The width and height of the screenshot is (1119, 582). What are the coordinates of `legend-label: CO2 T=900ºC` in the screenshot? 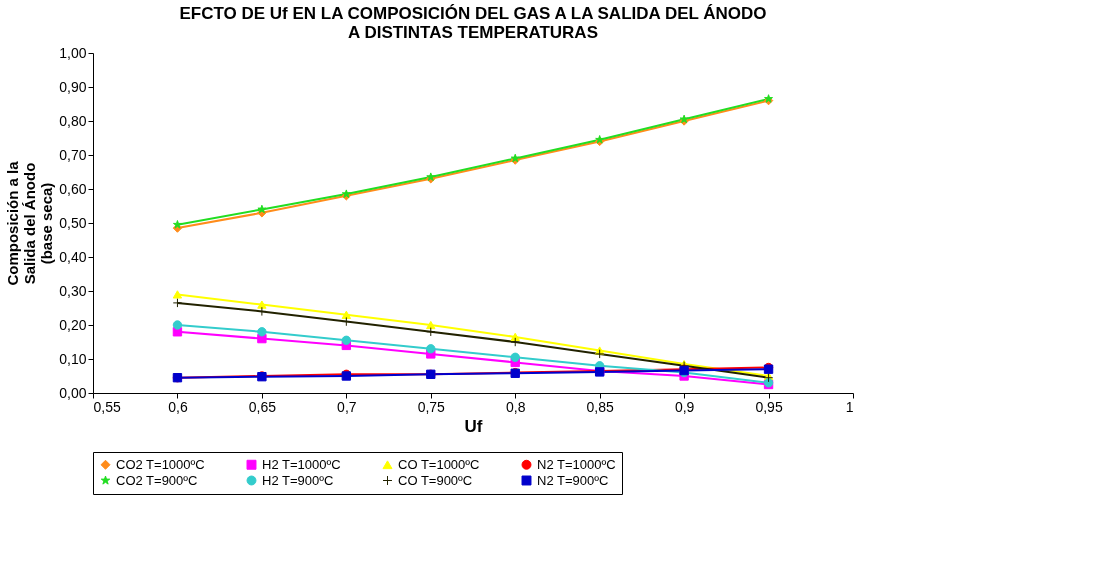 It's located at (157, 480).